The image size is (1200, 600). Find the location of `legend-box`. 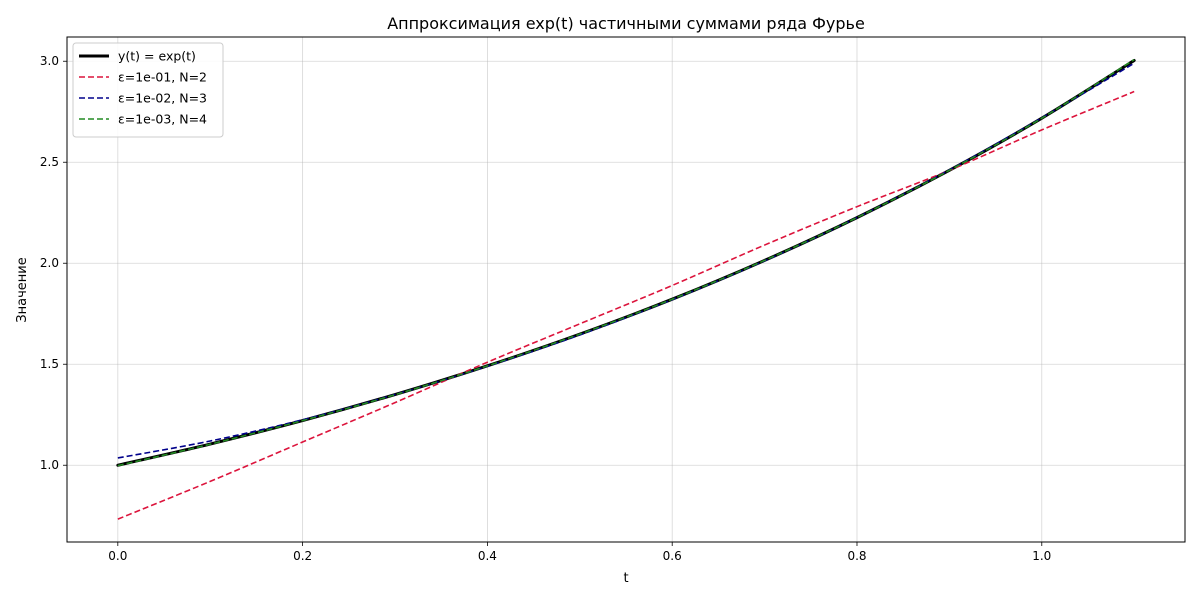

legend-box is located at coordinates (148, 90).